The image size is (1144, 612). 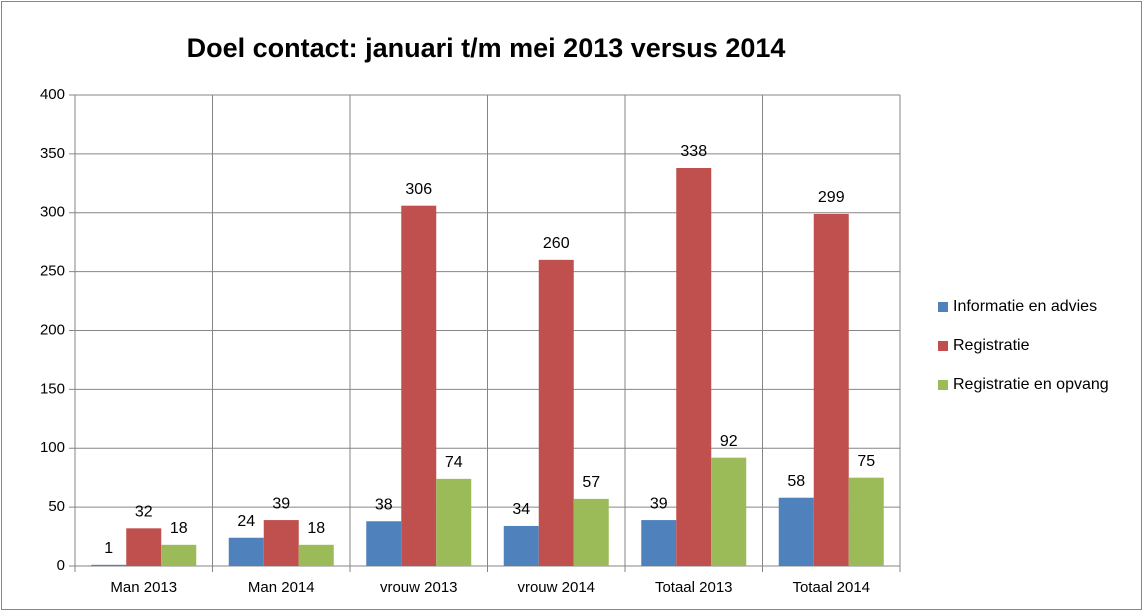 What do you see at coordinates (281, 587) in the screenshot?
I see `x-tick-label: Man 2014` at bounding box center [281, 587].